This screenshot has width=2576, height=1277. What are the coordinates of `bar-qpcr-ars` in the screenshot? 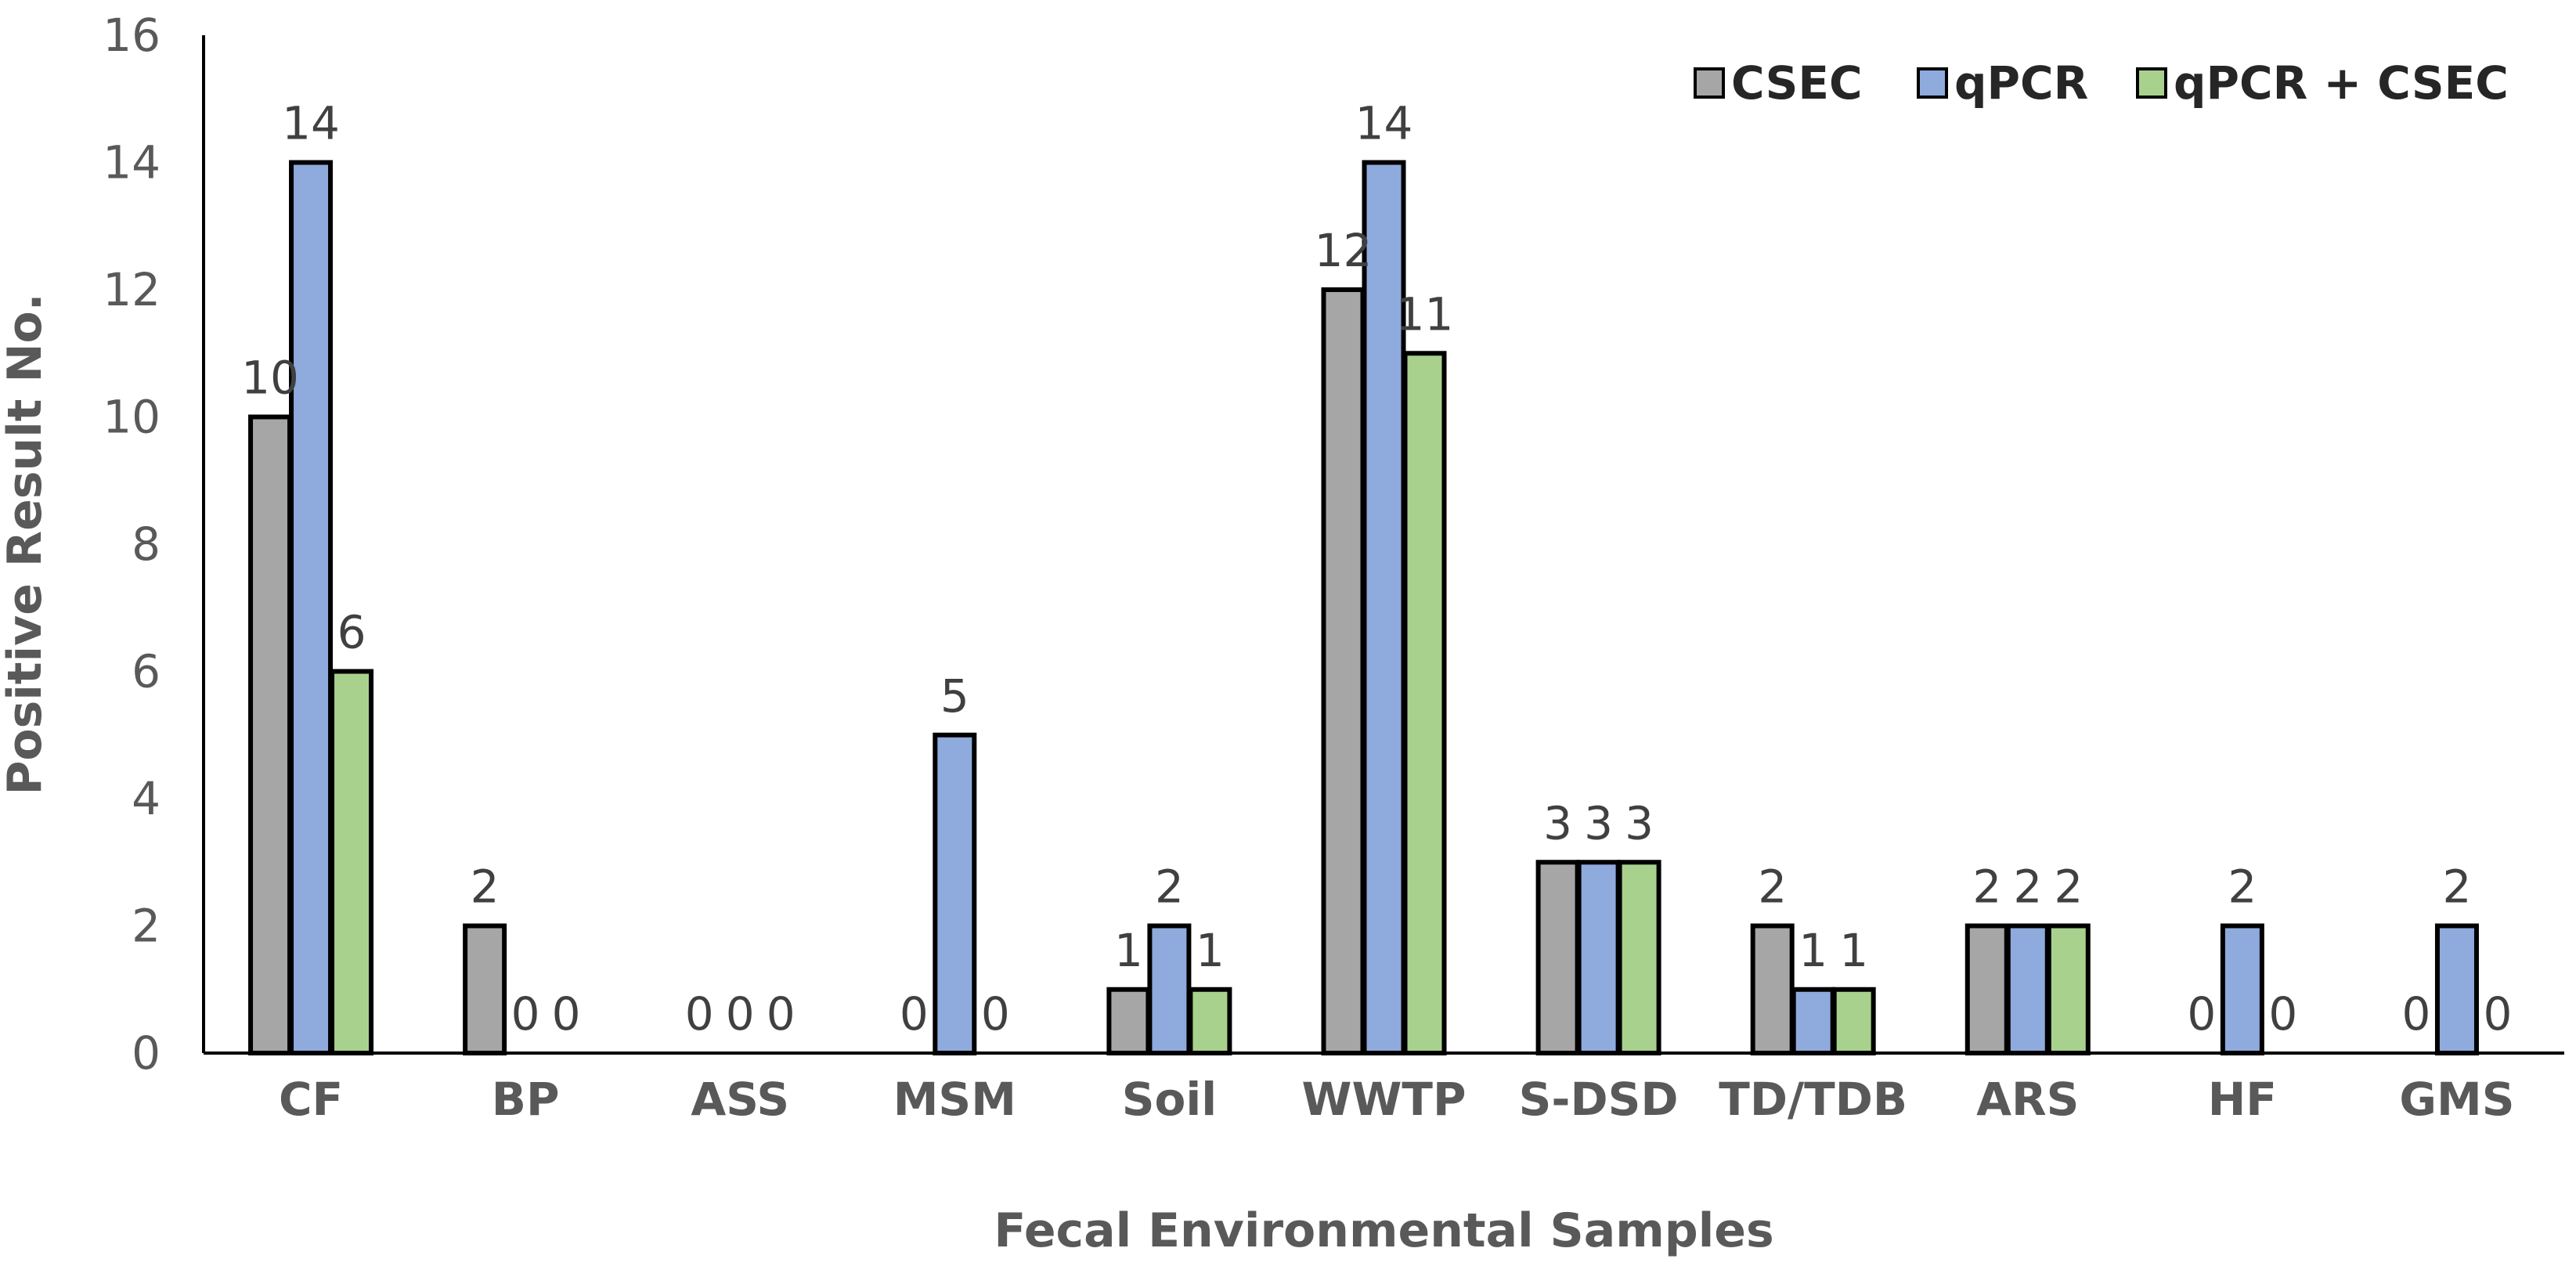 It's located at (2027, 989).